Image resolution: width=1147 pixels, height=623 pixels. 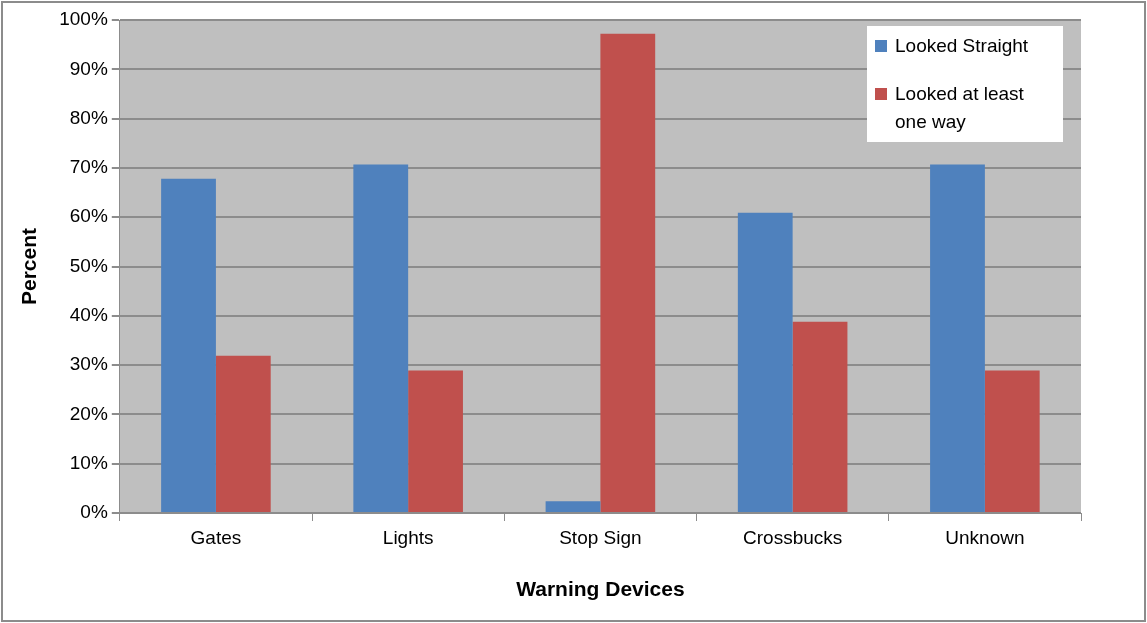 I want to click on y-tick-label: 70%, so click(x=88, y=167).